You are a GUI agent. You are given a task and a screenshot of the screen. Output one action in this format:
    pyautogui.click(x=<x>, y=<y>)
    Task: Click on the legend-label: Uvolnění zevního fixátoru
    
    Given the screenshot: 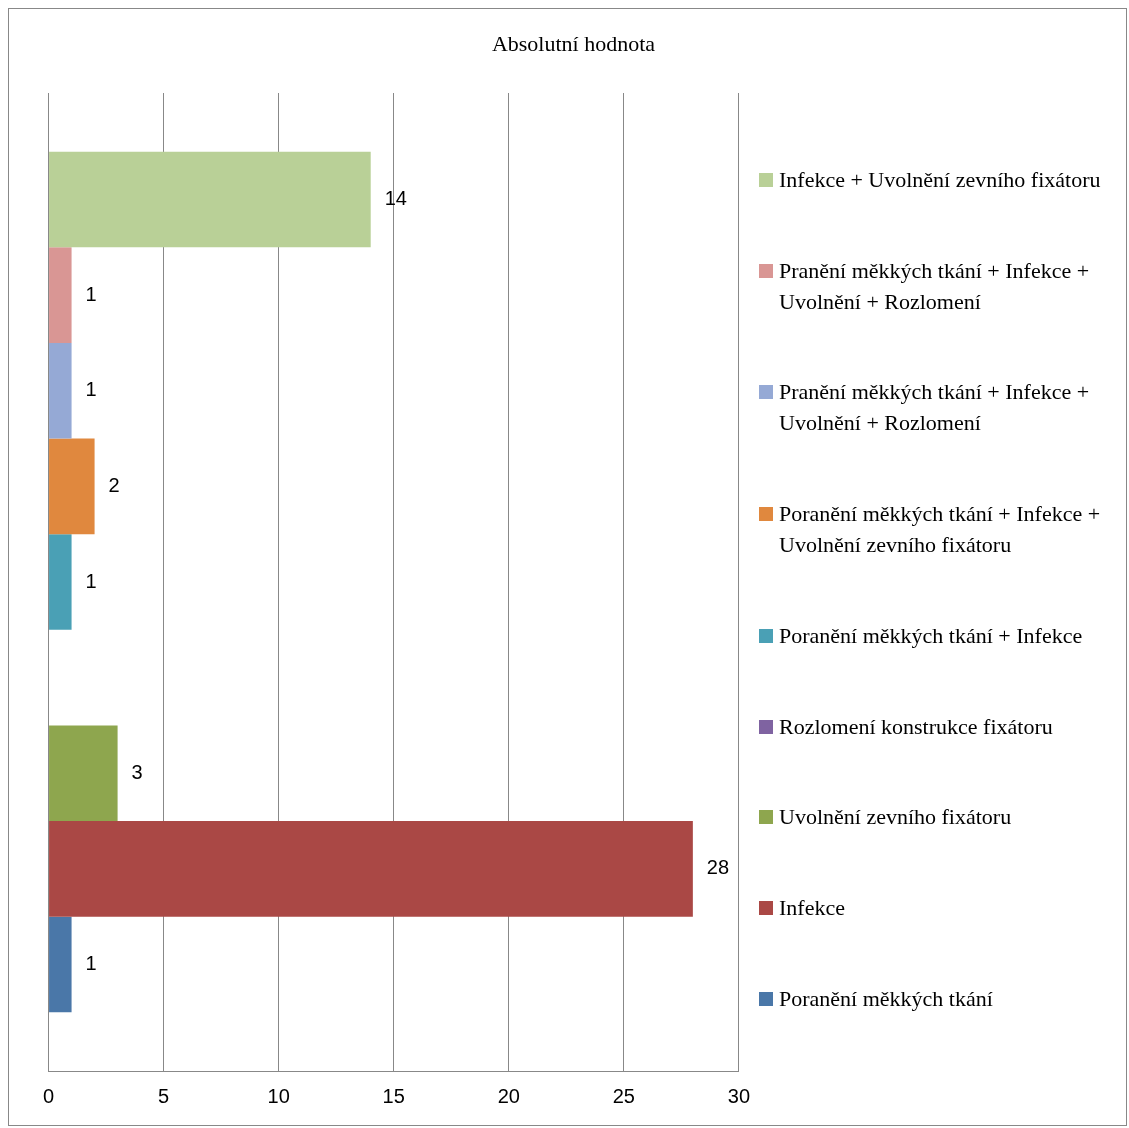 What is the action you would take?
    pyautogui.click(x=895, y=817)
    